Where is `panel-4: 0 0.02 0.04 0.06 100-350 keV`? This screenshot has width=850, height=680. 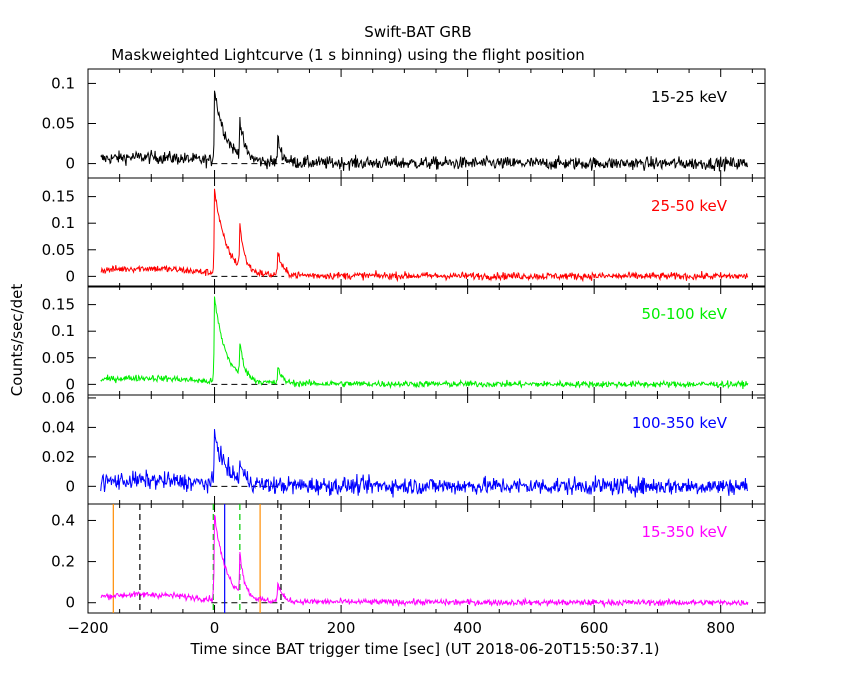
panel-4: 0 0.02 0.04 0.06 100-350 keV is located at coordinates (404, 447).